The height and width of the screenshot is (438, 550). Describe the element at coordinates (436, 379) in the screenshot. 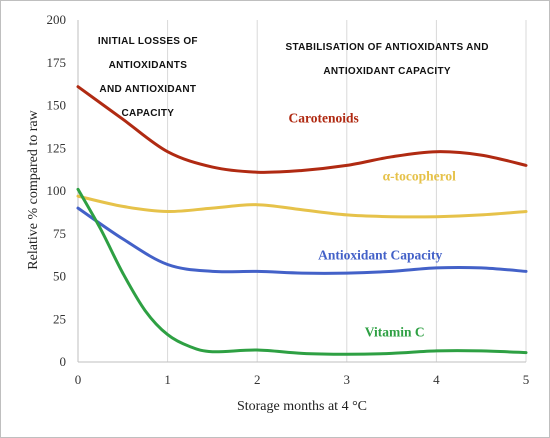

I see `x-tick-label: 4` at that location.